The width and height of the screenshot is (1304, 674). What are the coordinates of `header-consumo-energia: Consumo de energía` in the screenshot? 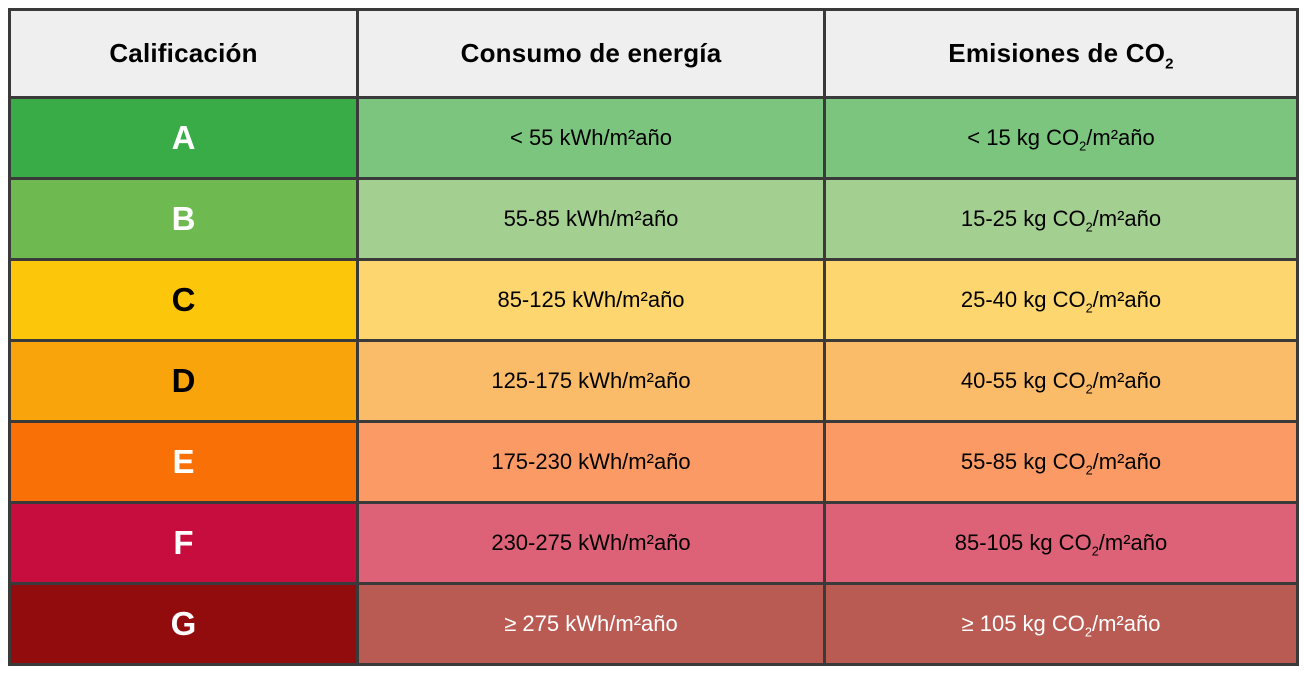 It's located at (591, 53).